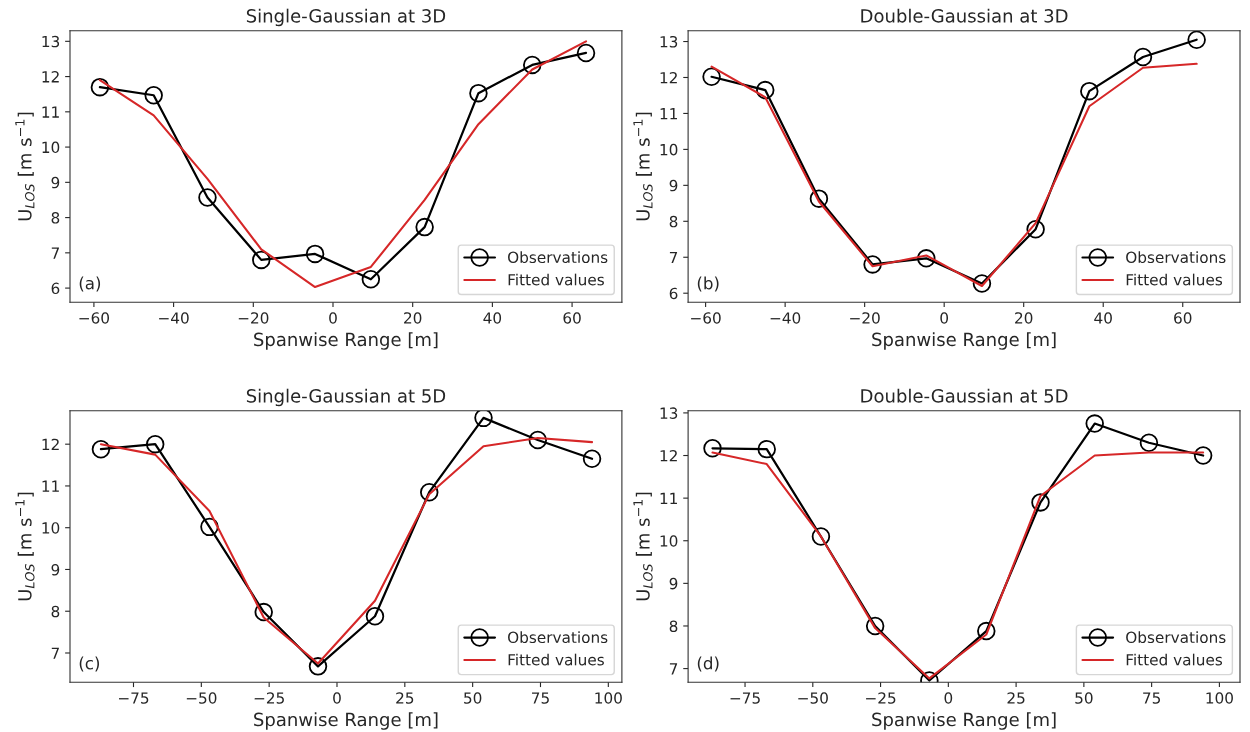  Describe the element at coordinates (55, 182) in the screenshot. I see `y-tick-label: 9` at that location.